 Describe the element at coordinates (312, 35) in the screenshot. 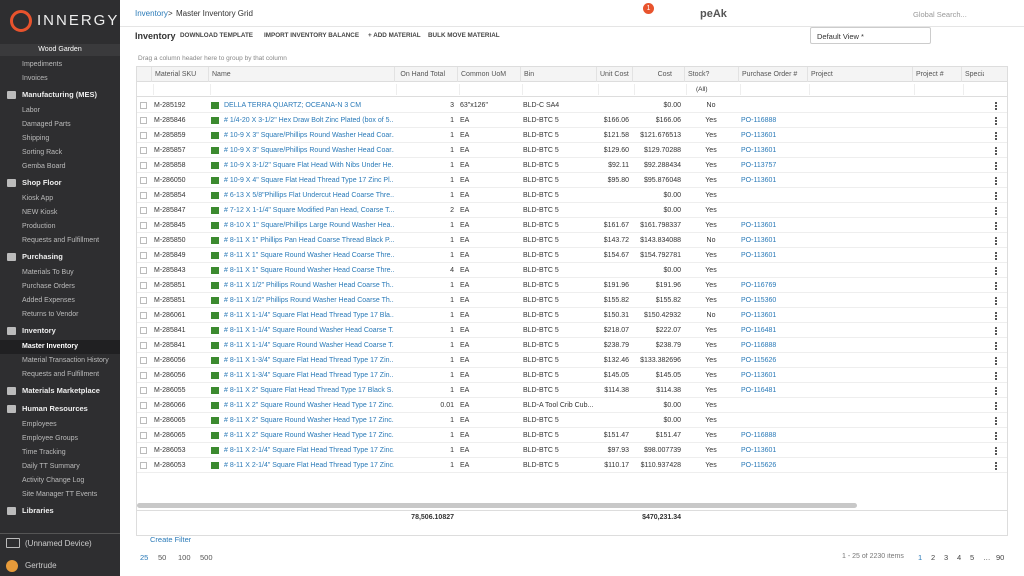

I see `toolbar-action: IMPORT INVENTORY BALANCE` at that location.